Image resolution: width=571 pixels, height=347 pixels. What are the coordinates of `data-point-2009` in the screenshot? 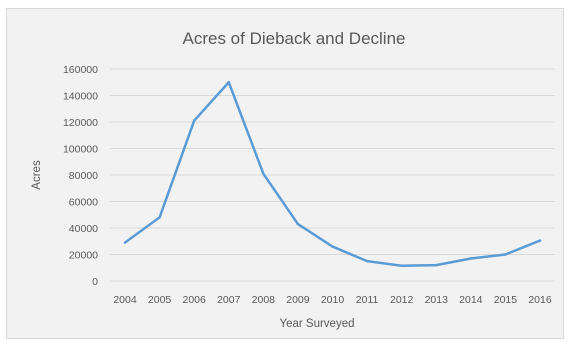 It's located at (298, 224).